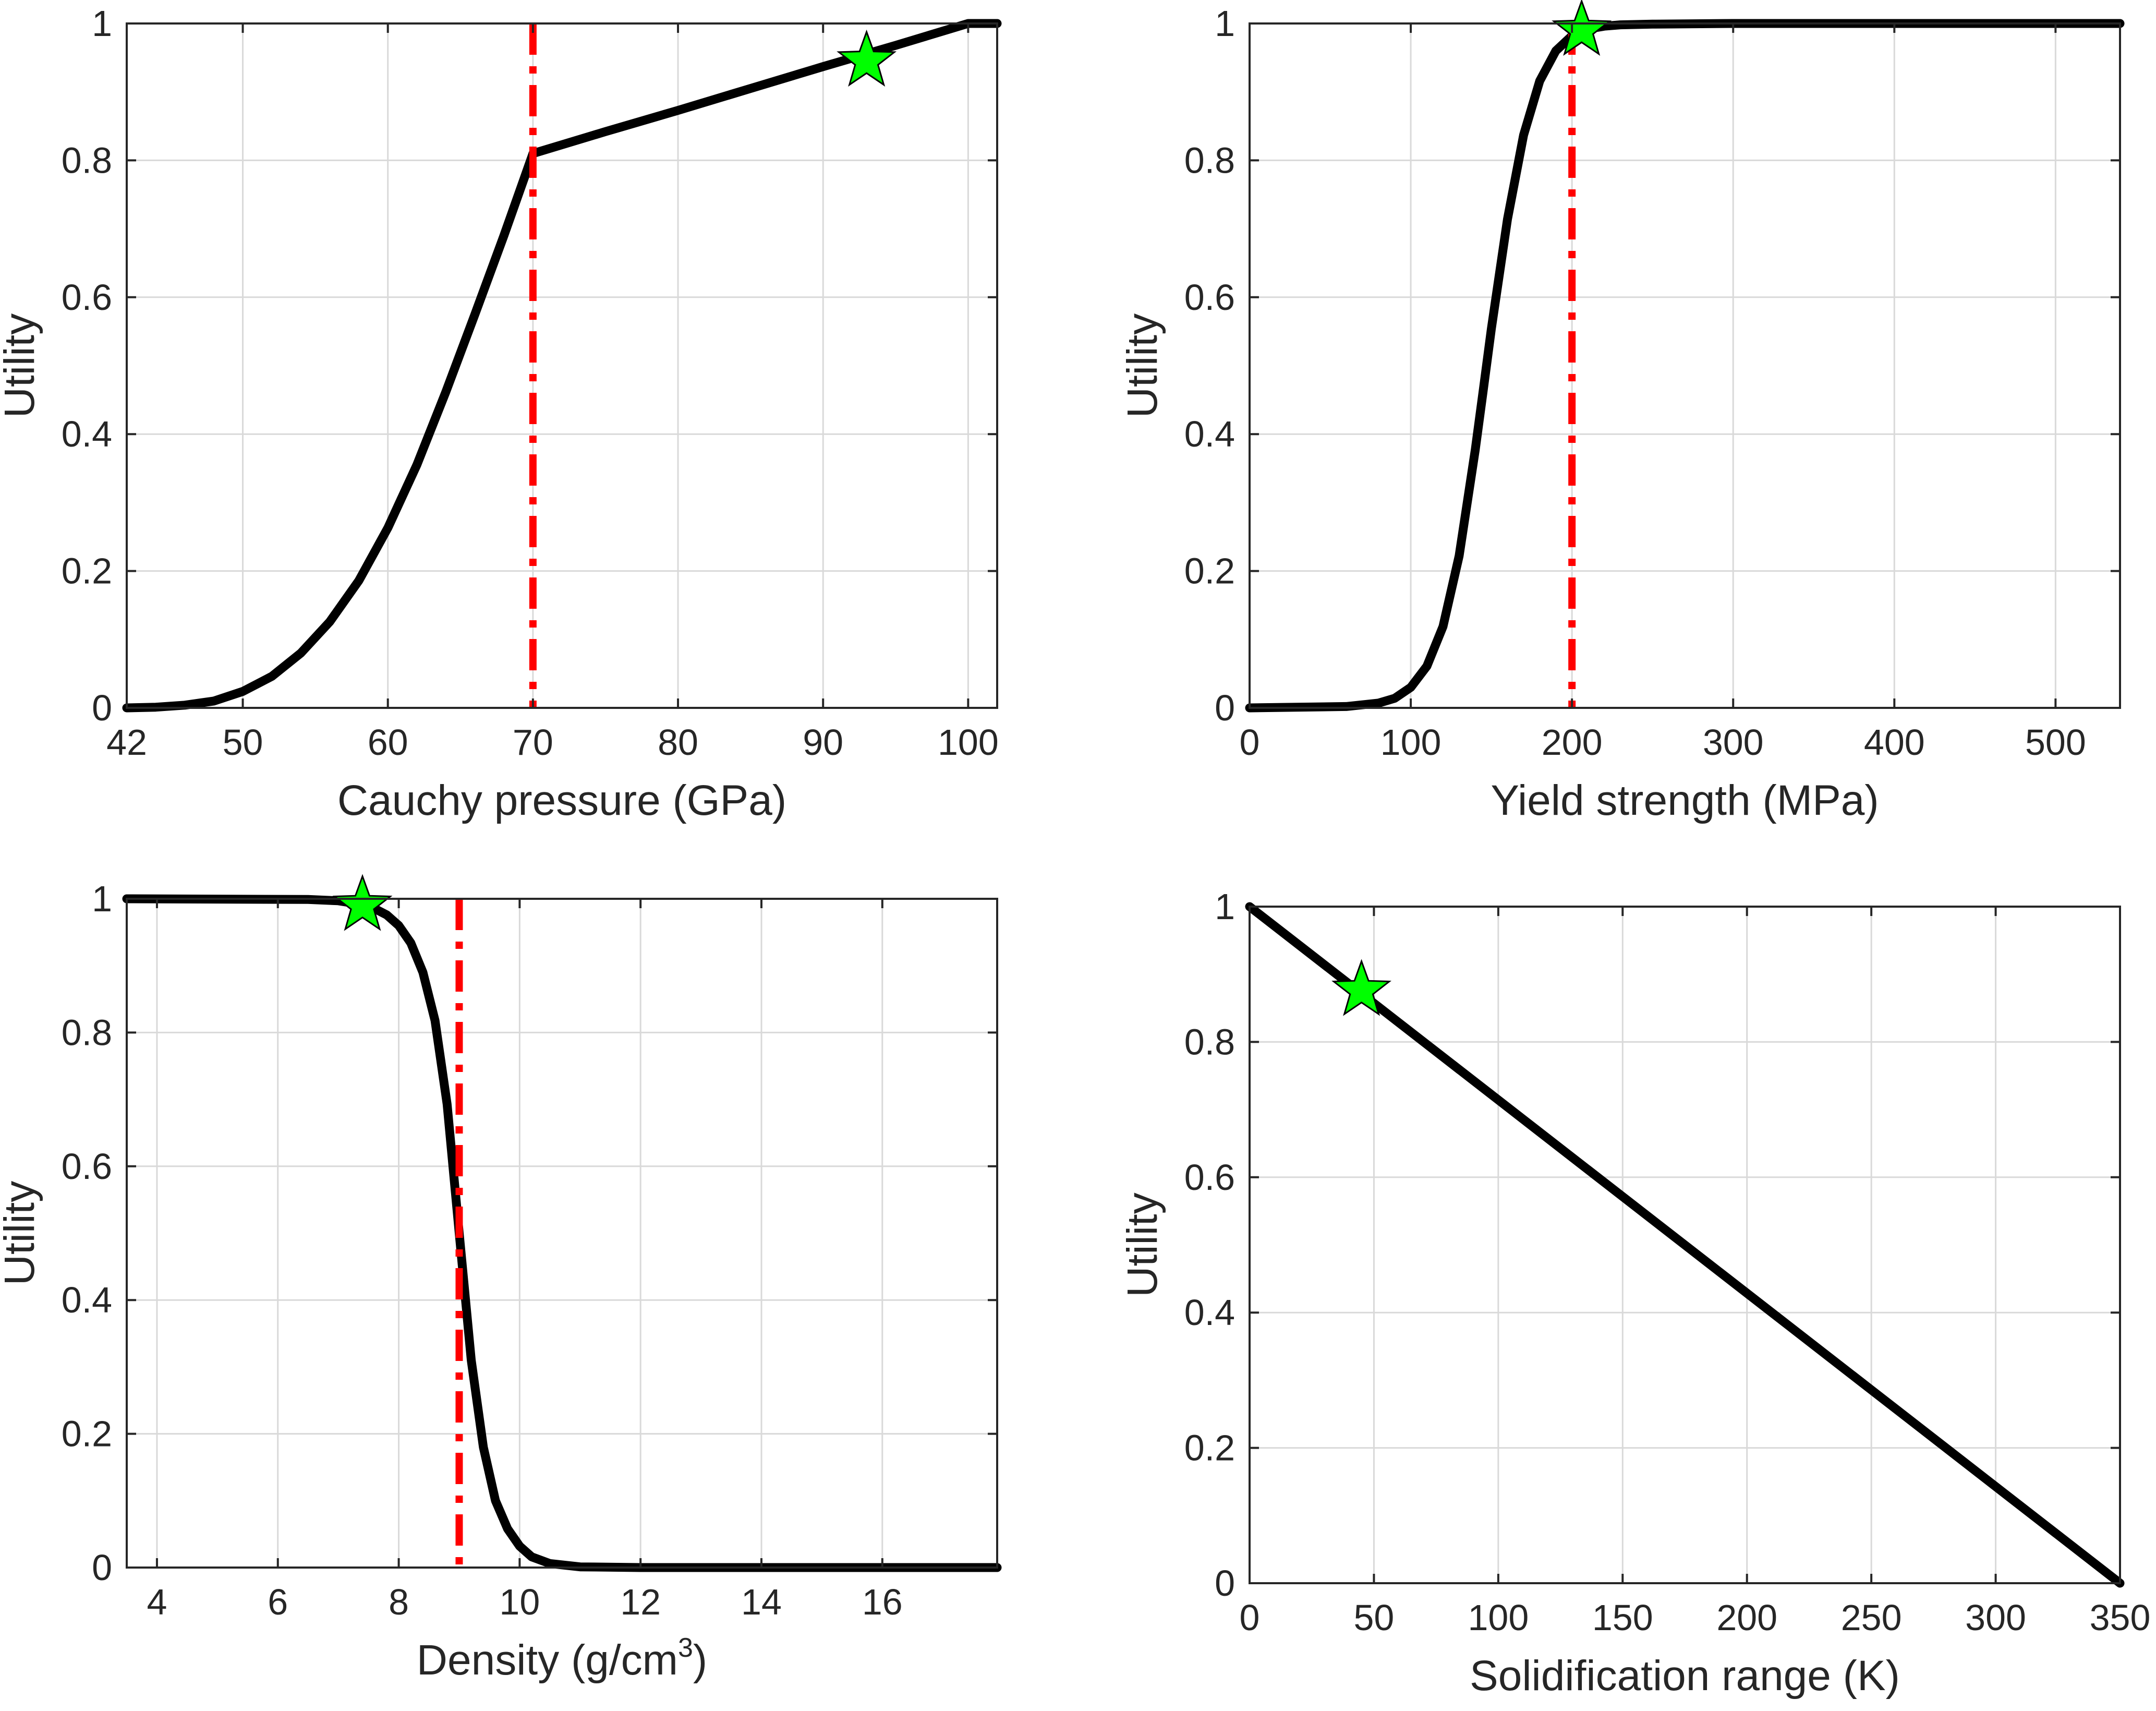 The image size is (2156, 1711). What do you see at coordinates (1622, 1617) in the screenshot?
I see `x-tick-label: 150` at bounding box center [1622, 1617].